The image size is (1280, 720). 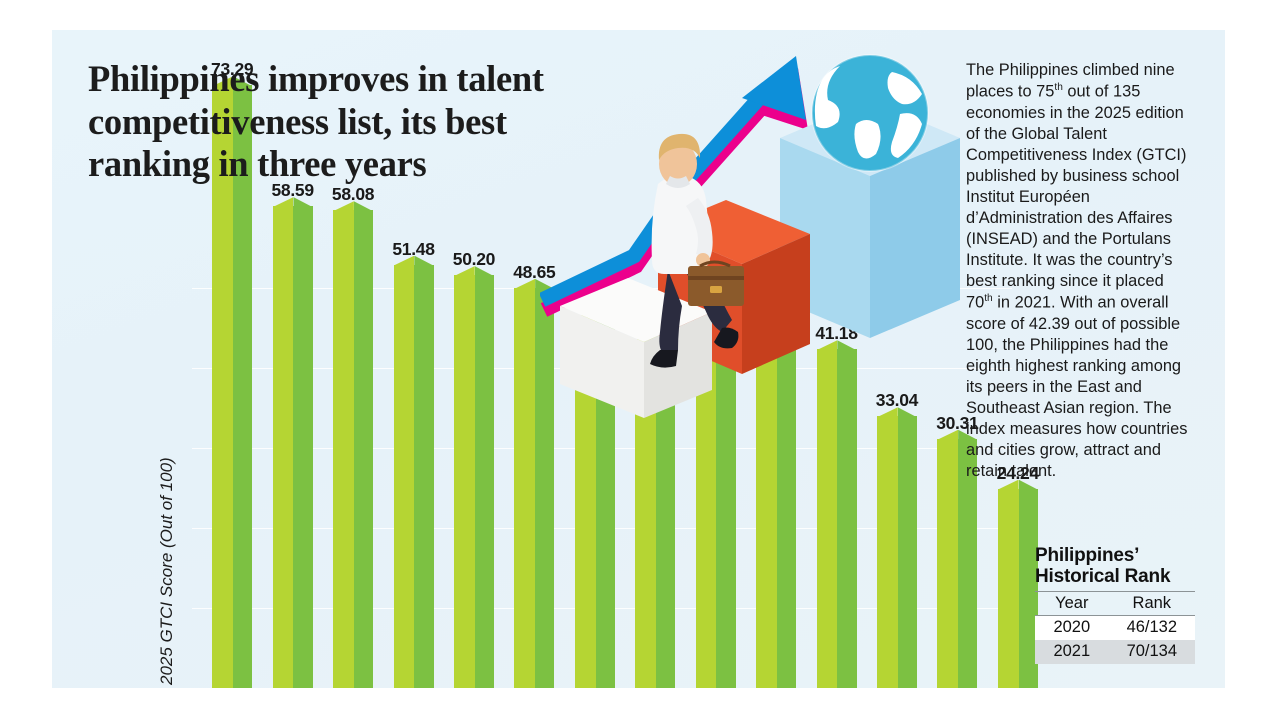 What do you see at coordinates (474, 259) in the screenshot?
I see `bar-value-label: 50.20` at bounding box center [474, 259].